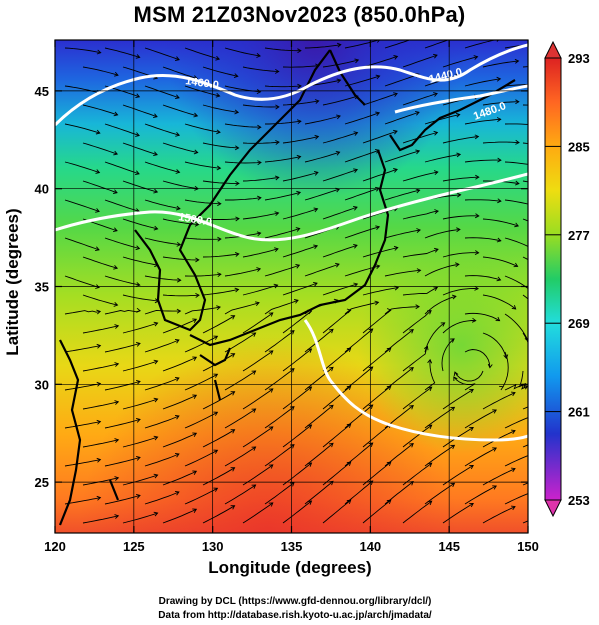 The image size is (599, 625). What do you see at coordinates (42, 91) in the screenshot?
I see `y-tick-label: 45` at bounding box center [42, 91].